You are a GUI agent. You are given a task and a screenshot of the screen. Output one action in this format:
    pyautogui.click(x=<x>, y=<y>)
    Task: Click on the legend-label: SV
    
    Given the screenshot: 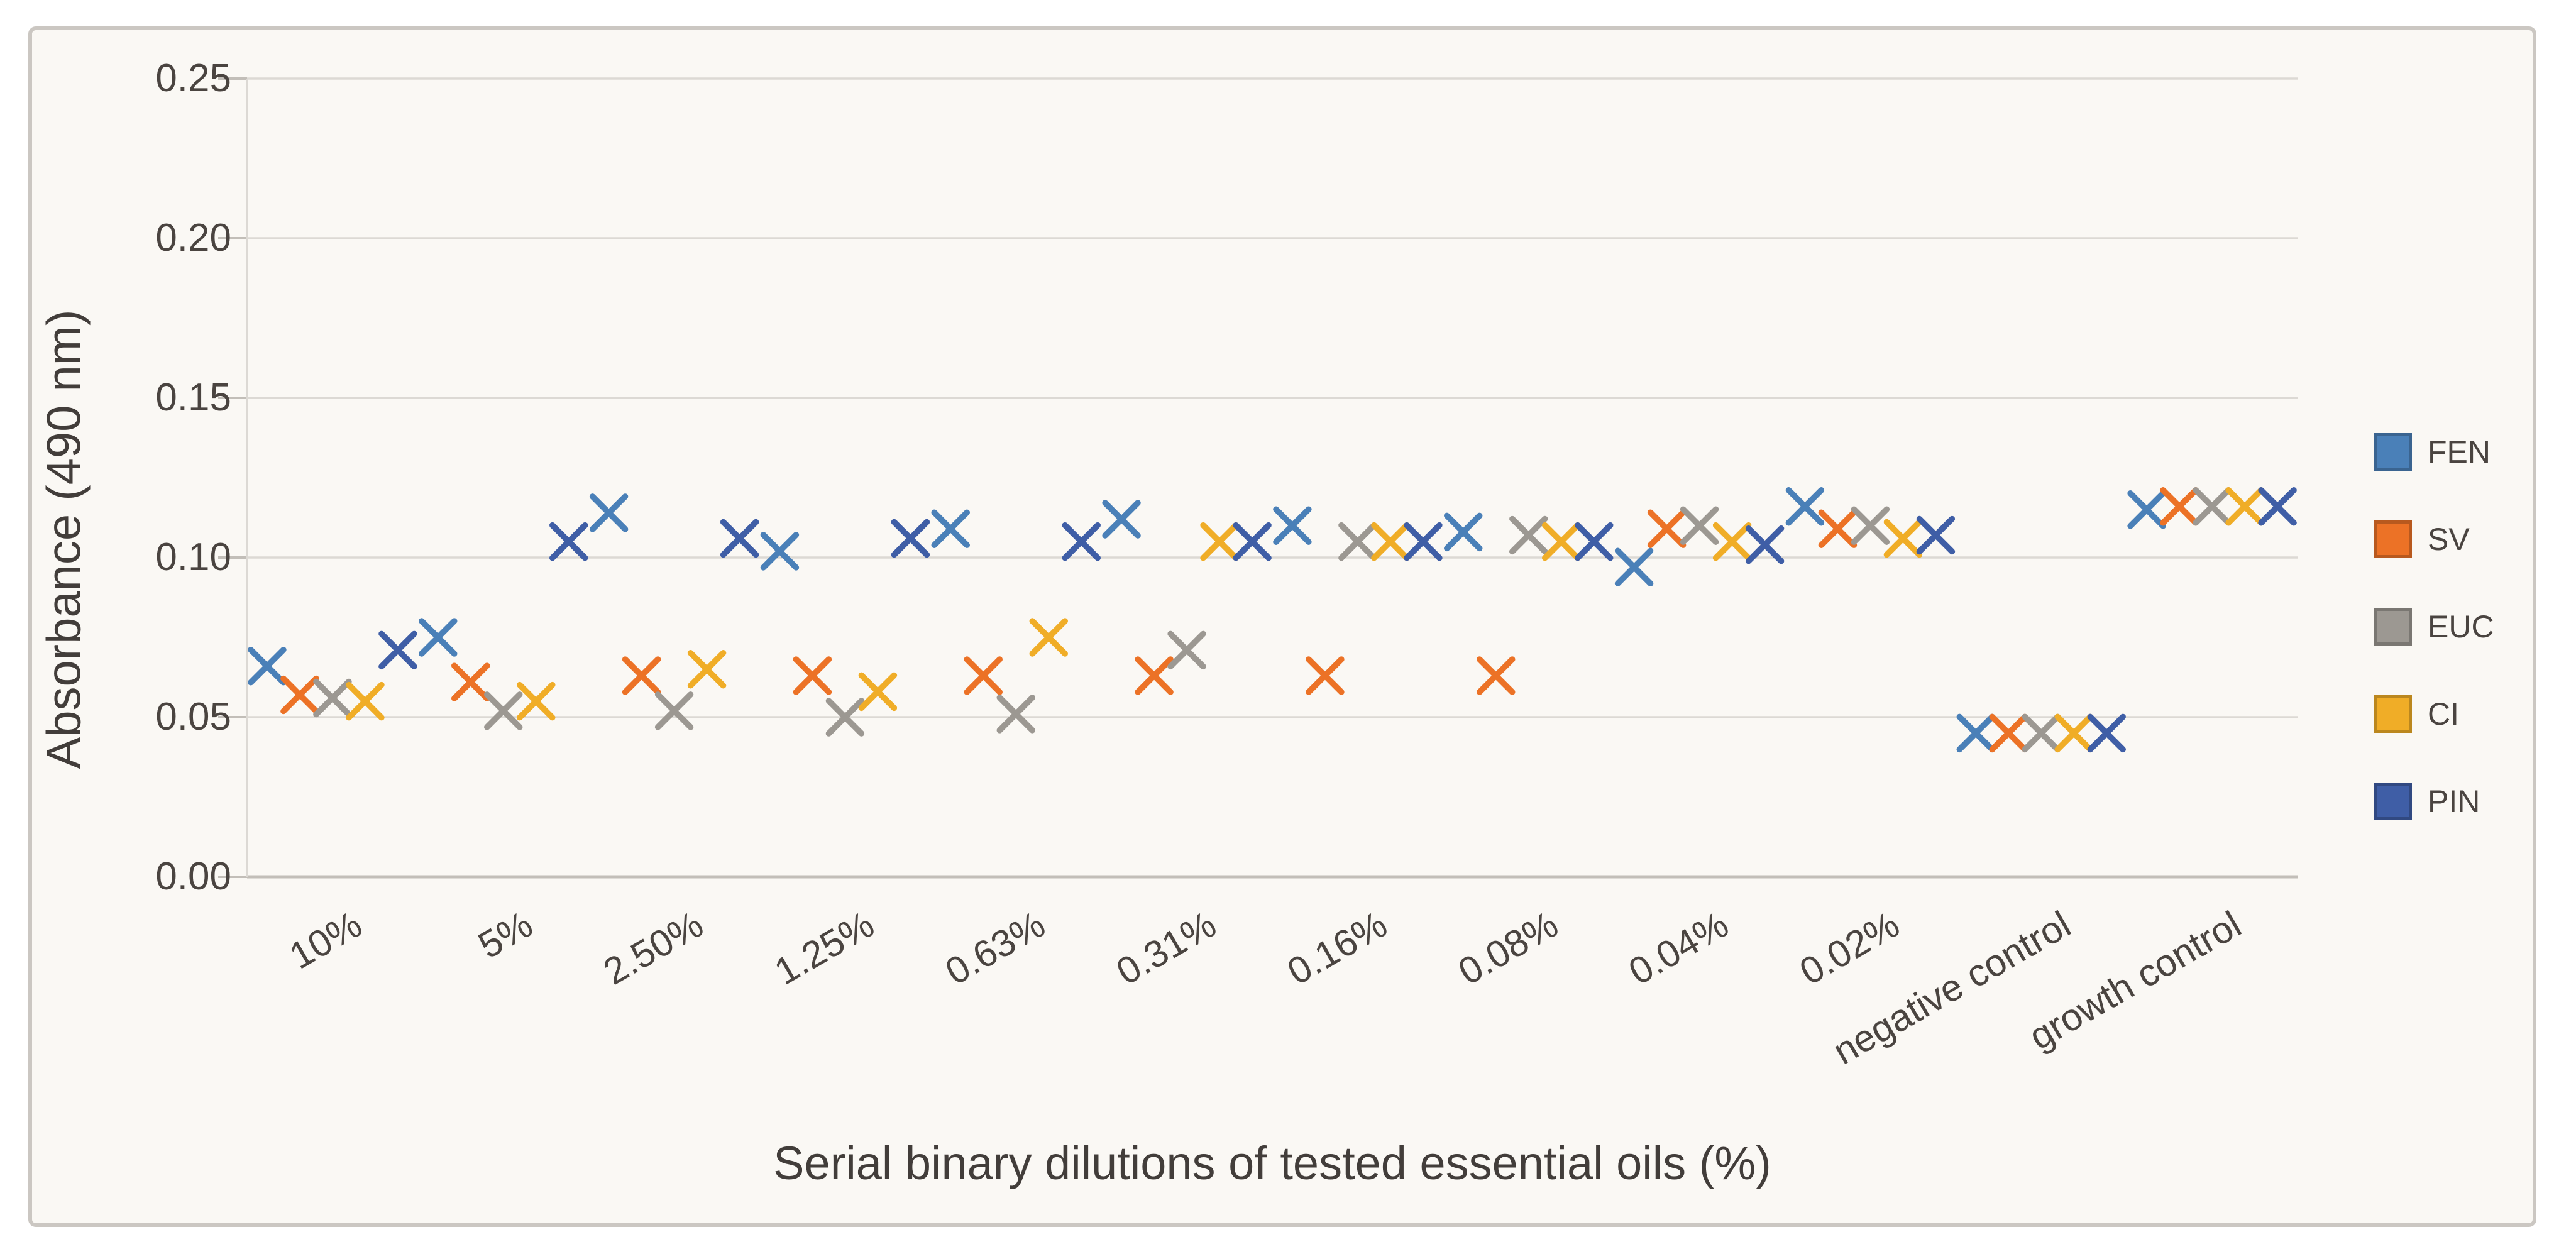 What is the action you would take?
    pyautogui.click(x=2449, y=539)
    